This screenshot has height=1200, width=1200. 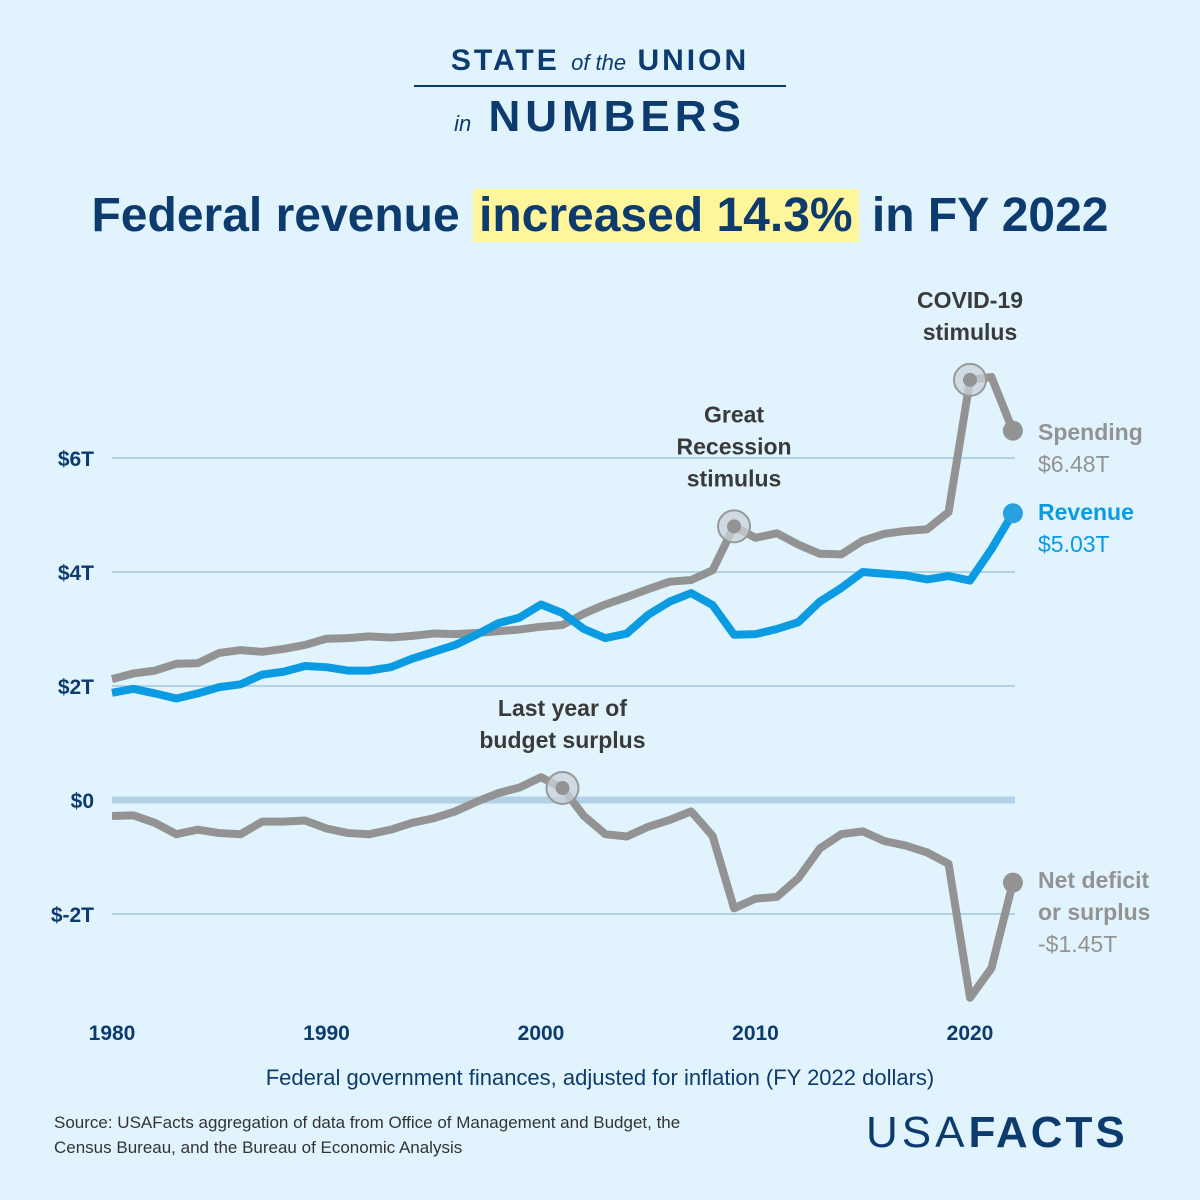 What do you see at coordinates (970, 1033) in the screenshot?
I see `x-tick-label: 2020` at bounding box center [970, 1033].